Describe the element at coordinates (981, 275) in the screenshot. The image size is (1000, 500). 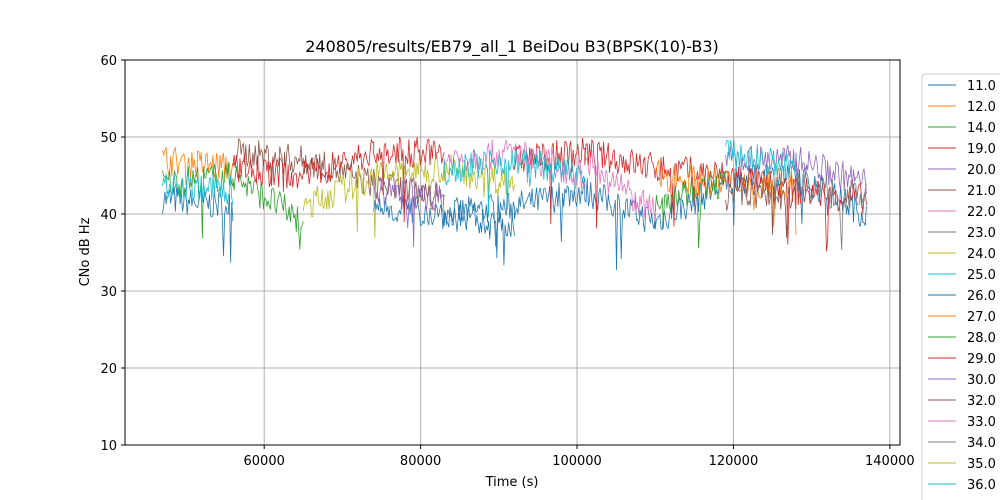
I see `legend-label: 25.0` at that location.